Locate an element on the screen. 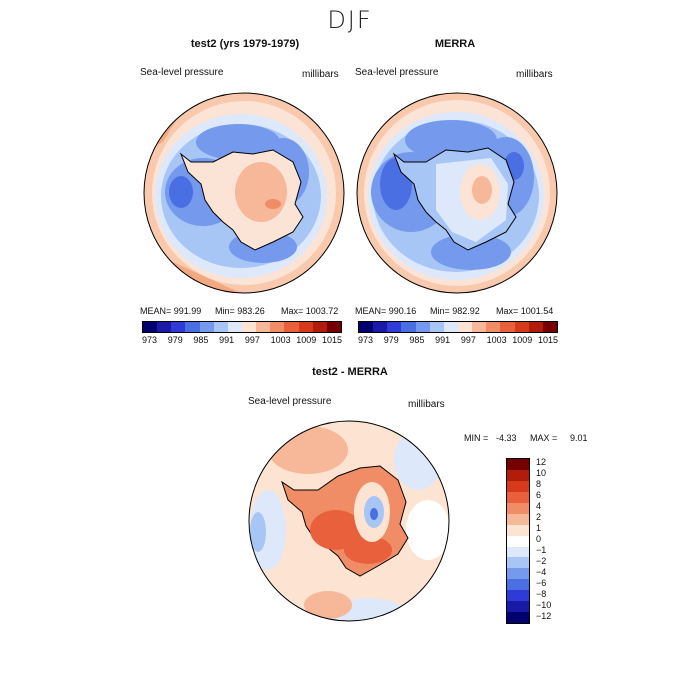 The height and width of the screenshot is (700, 700). right-polar-map is located at coordinates (457, 193).